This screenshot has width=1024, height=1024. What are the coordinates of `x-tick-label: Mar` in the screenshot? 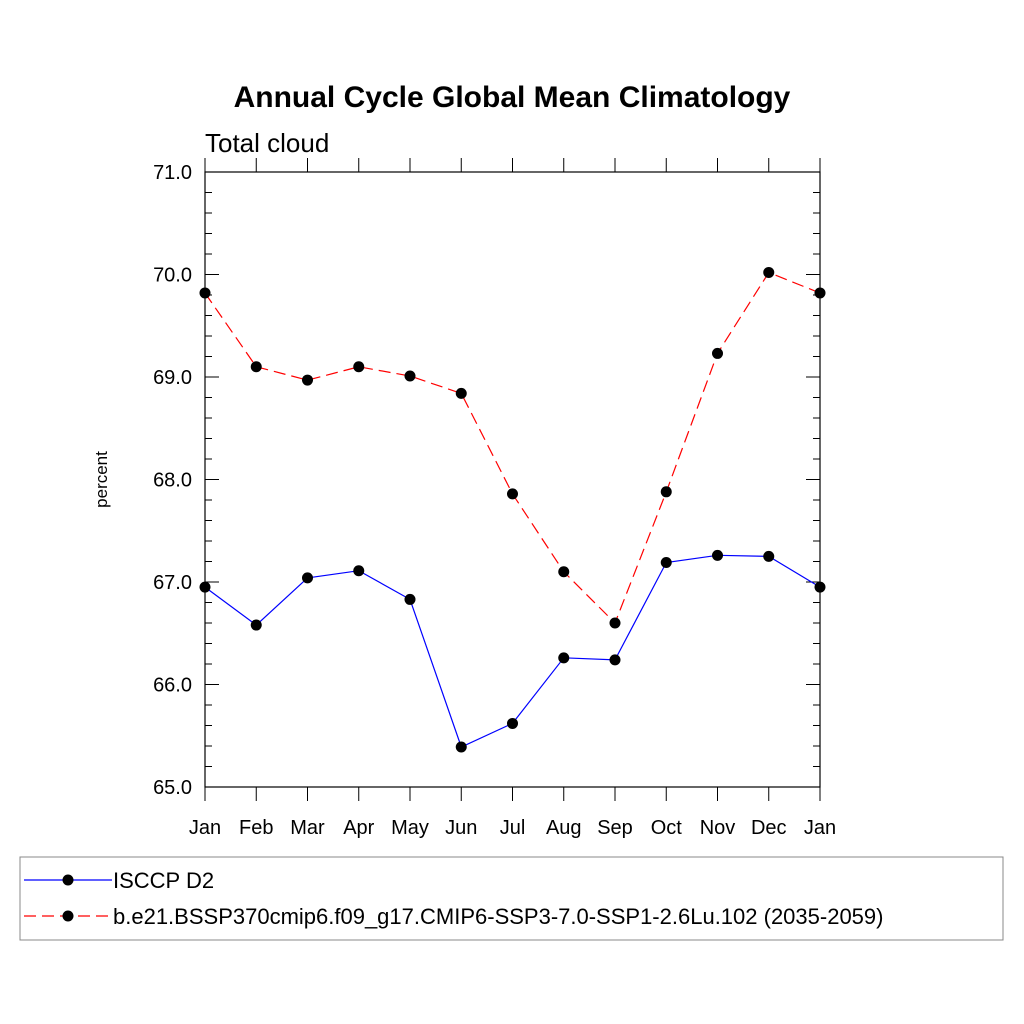 It's located at (307, 828).